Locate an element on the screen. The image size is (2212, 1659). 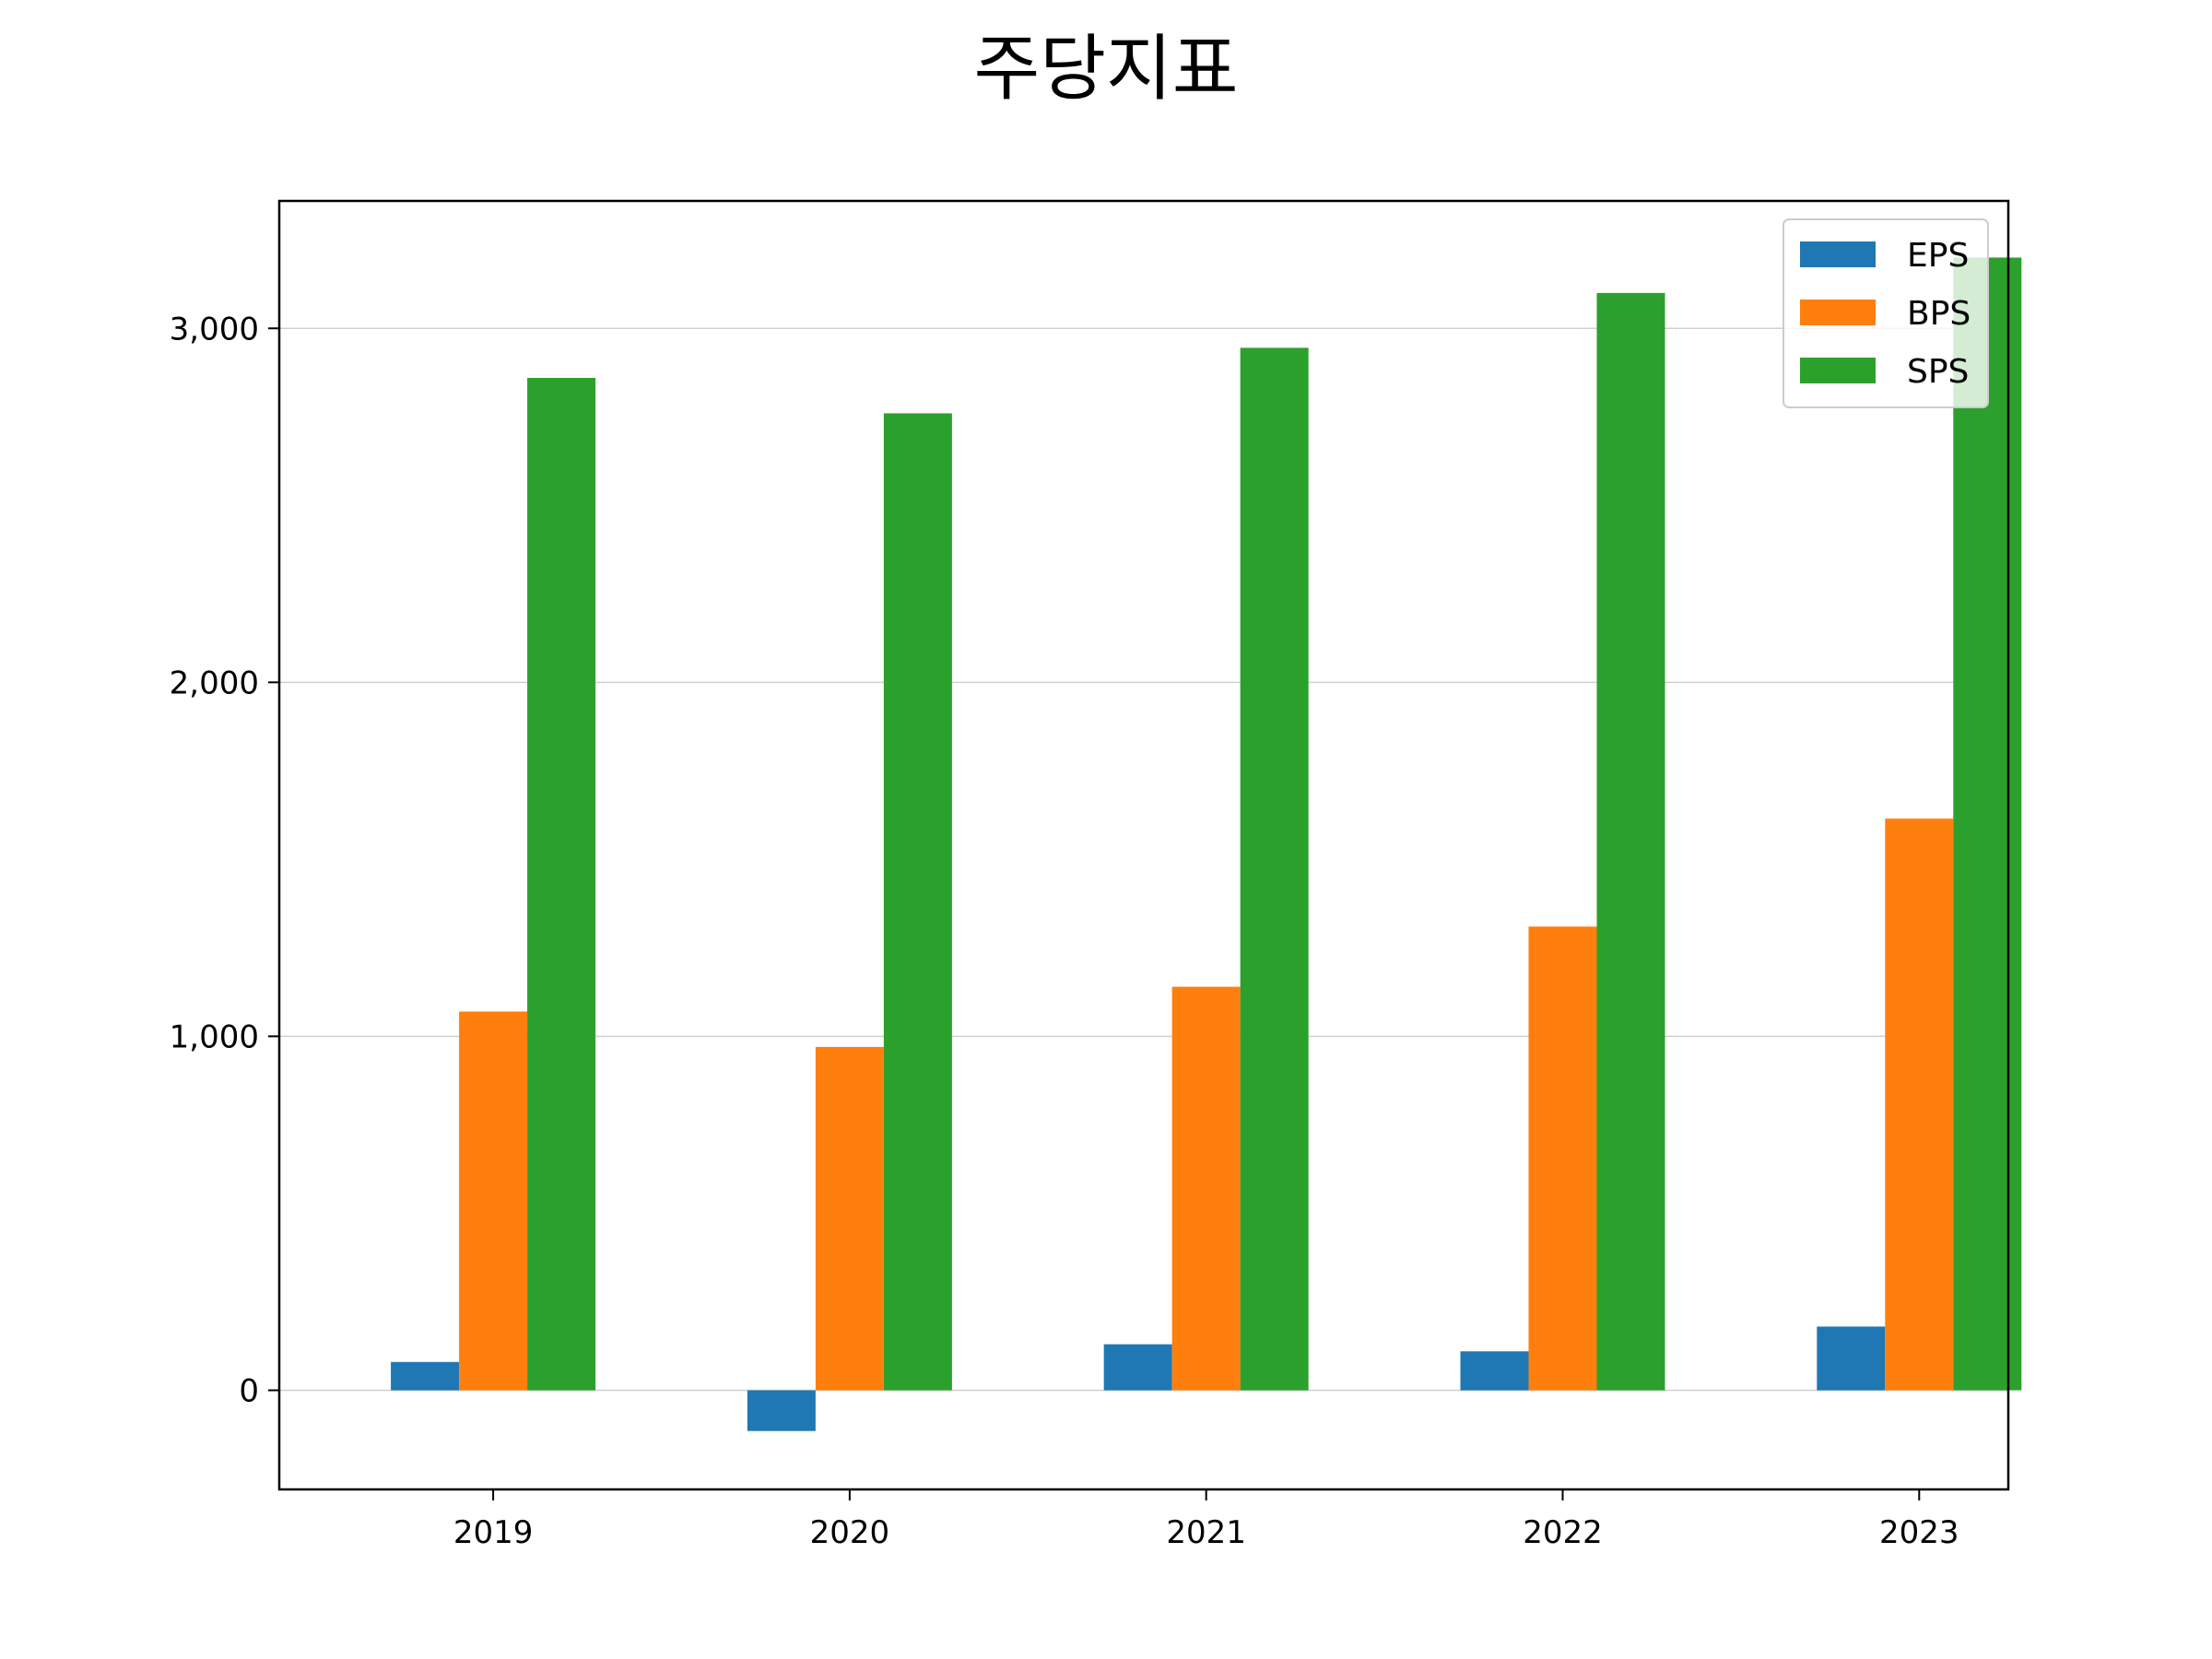
bar-eps-2022 is located at coordinates (1494, 1371).